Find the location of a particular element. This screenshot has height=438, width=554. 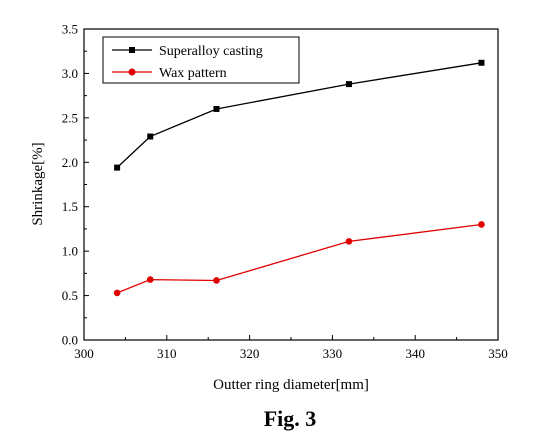

figure-caption: Fig. 3 is located at coordinates (290, 418).